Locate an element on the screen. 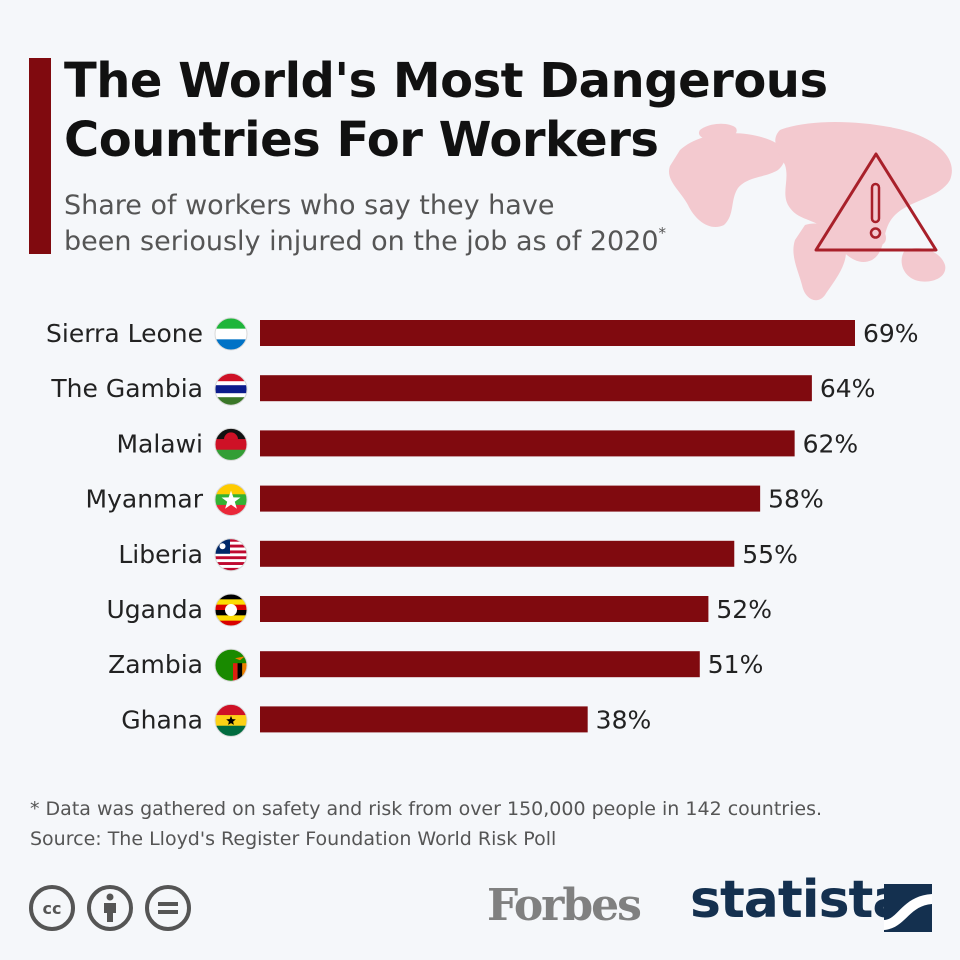 The image size is (960, 960). gambia-flag-icon is located at coordinates (231, 389).